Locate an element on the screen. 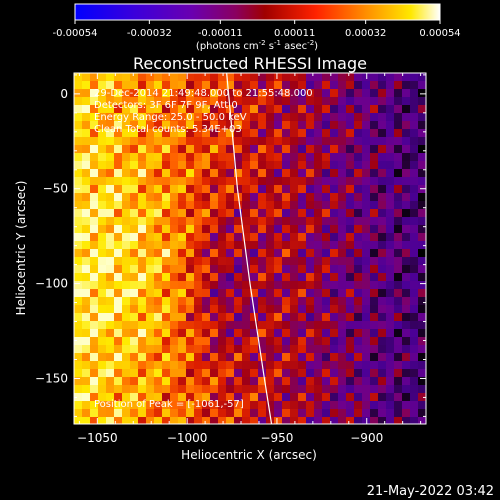 This screenshot has width=500, height=500. peak-position-label: Position of Peak = [-1061,-57] is located at coordinates (169, 404).